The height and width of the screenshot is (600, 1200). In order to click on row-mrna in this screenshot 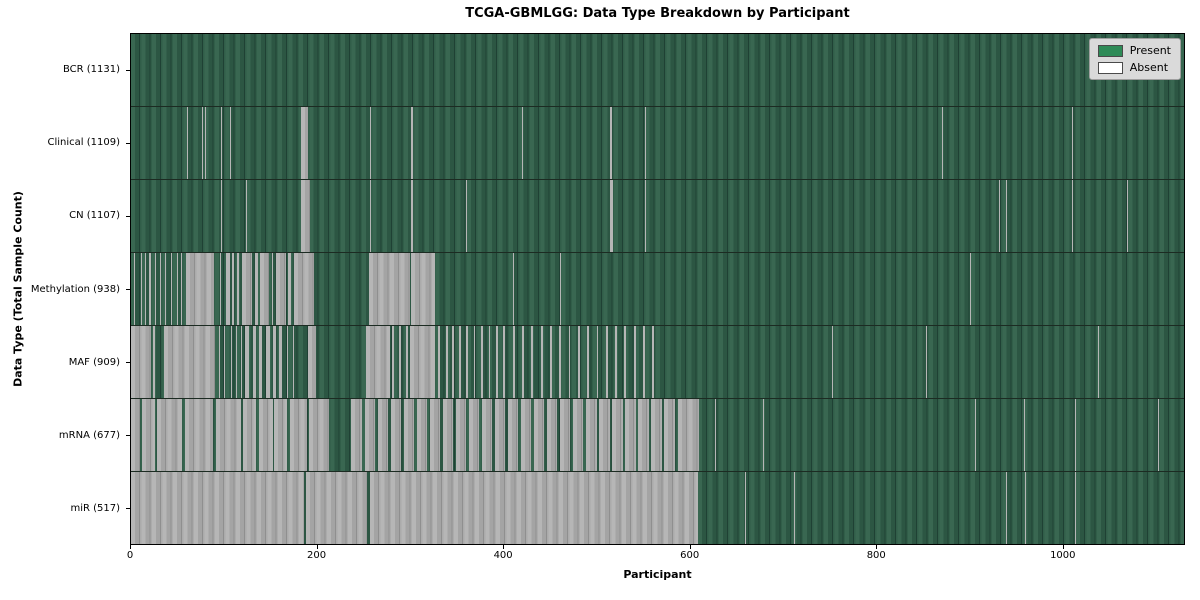, I will do `click(657, 435)`.